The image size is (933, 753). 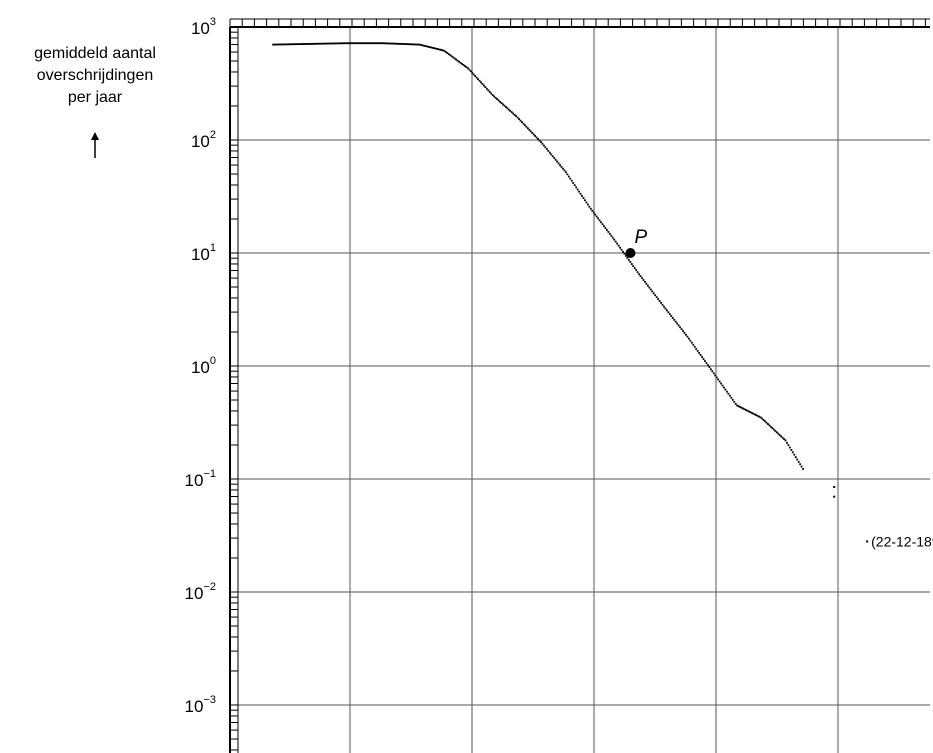 I want to click on y-tick-label: 10², so click(x=203, y=140).